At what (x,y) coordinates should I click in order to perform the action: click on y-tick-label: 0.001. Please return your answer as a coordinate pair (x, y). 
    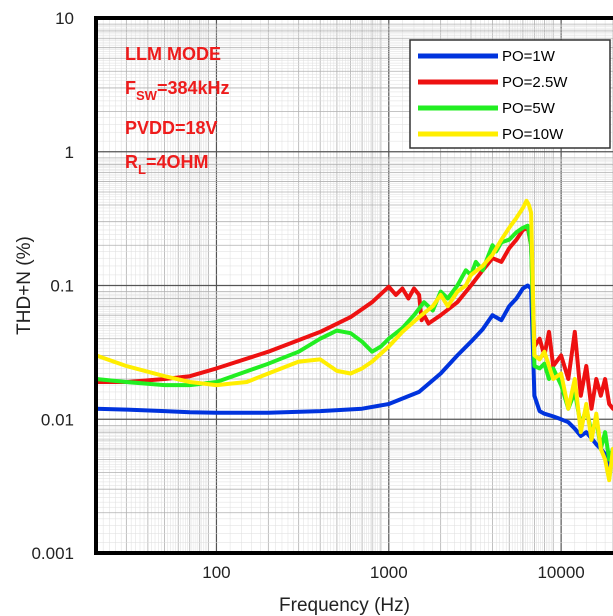
    Looking at the image, I should click on (52, 553).